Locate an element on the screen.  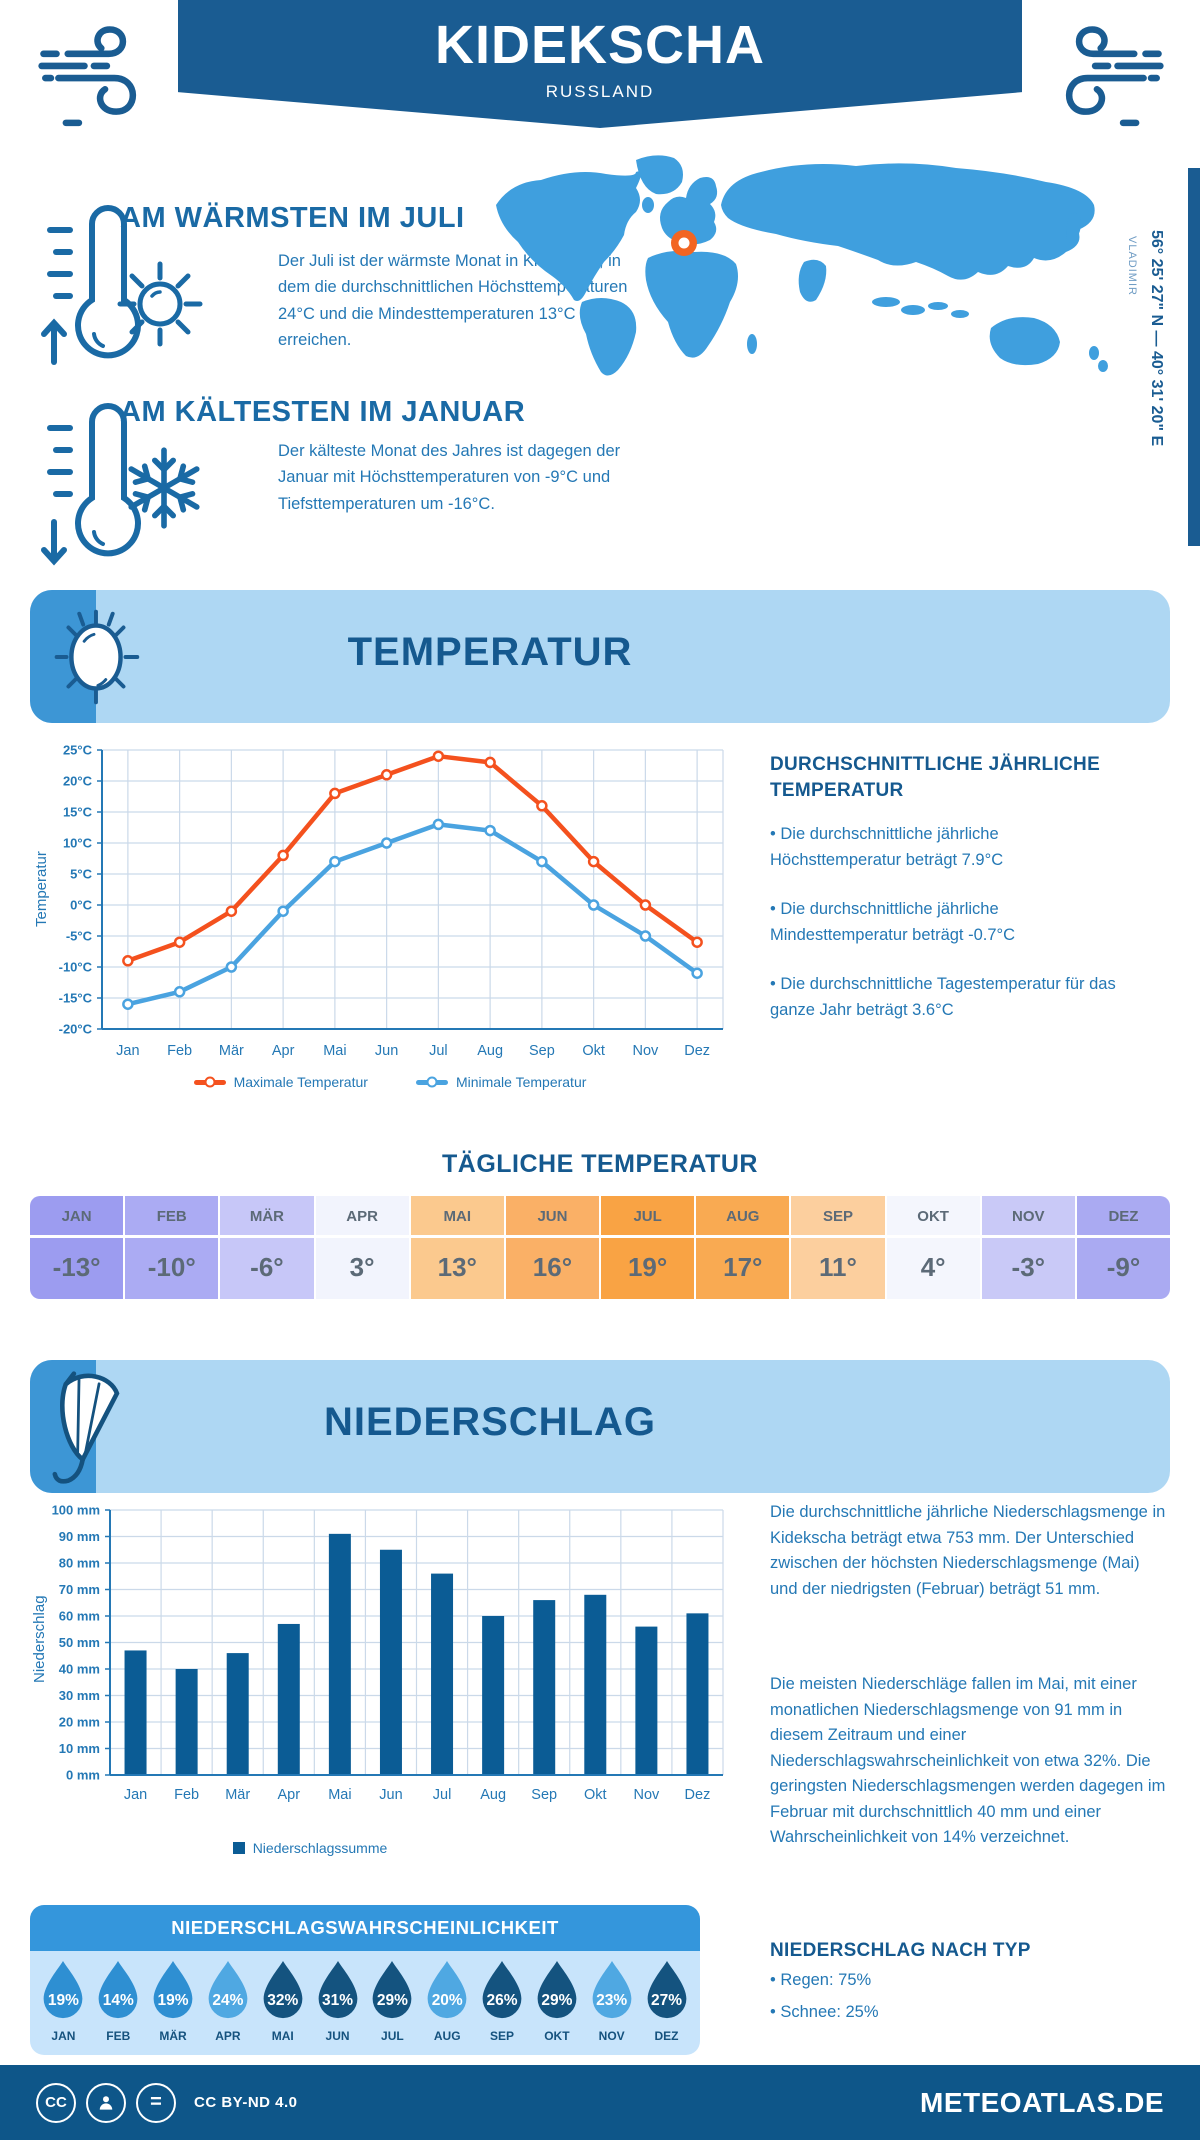
wind-swirl-icon is located at coordinates (1115, 76).